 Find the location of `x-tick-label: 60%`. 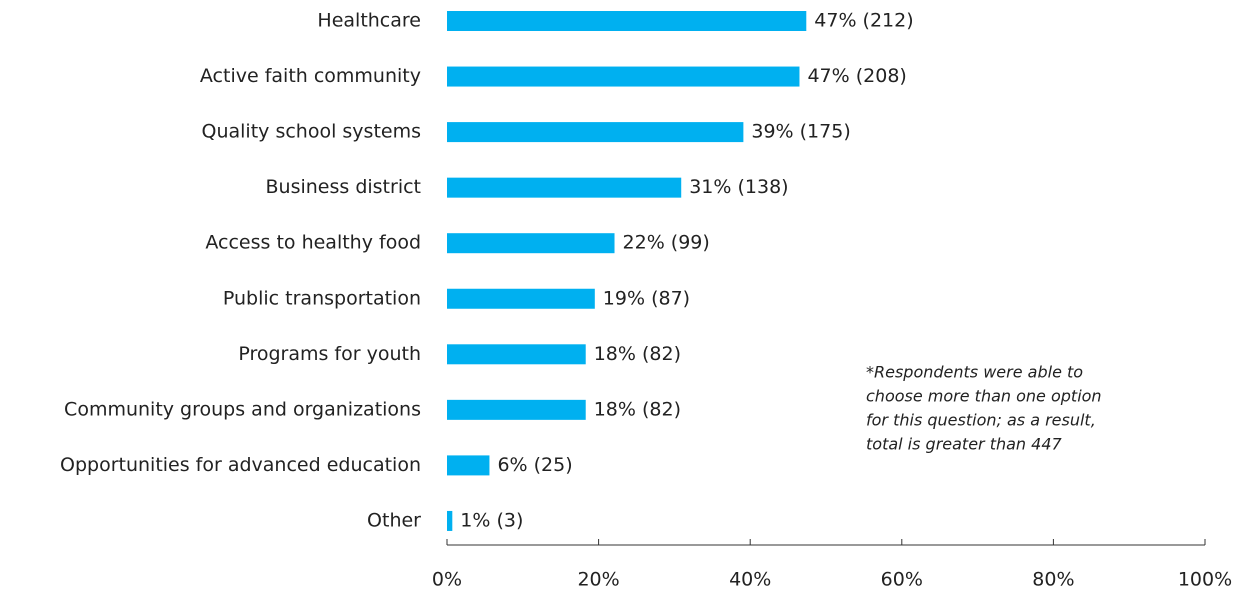

x-tick-label: 60% is located at coordinates (902, 579).